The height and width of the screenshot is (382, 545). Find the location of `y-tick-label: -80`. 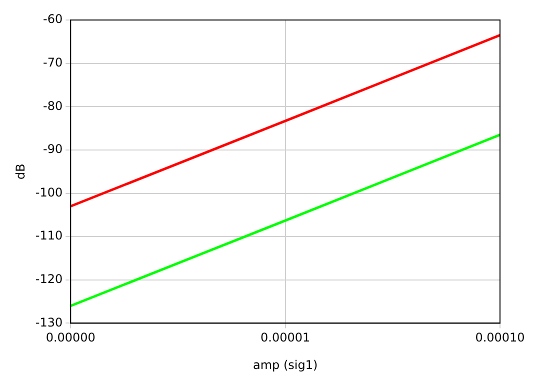

y-tick-label: -80 is located at coordinates (53, 105).